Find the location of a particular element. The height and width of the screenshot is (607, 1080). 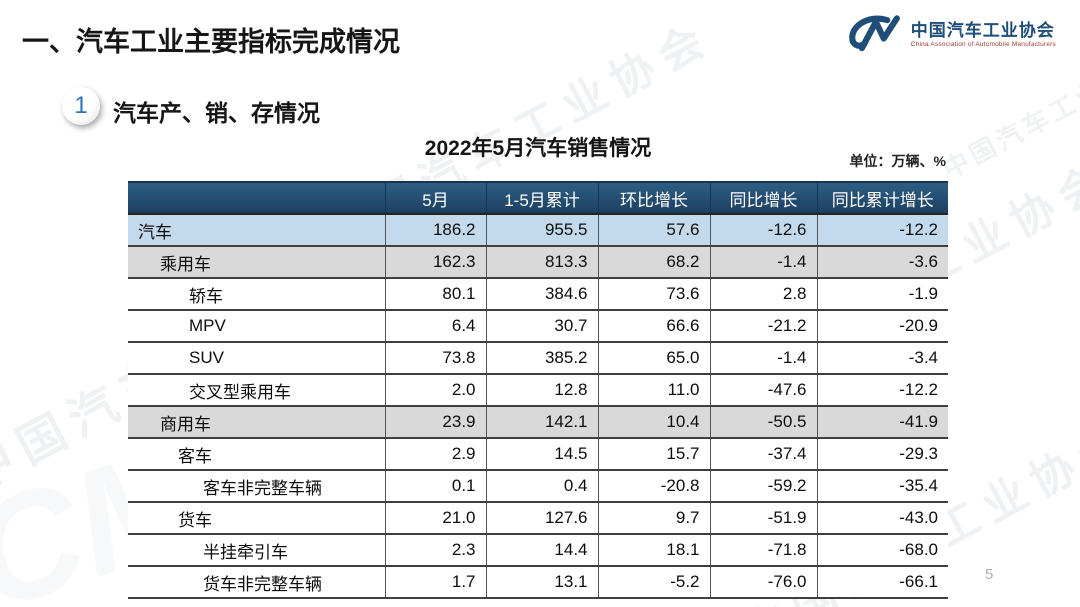

page-title: 一、汽车工业主要指标完成情况 is located at coordinates (211, 42).